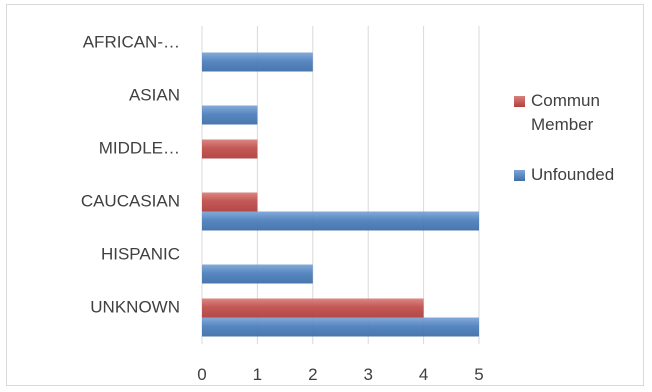 The height and width of the screenshot is (392, 652). Describe the element at coordinates (312, 374) in the screenshot. I see `x-tick-label: 2` at that location.